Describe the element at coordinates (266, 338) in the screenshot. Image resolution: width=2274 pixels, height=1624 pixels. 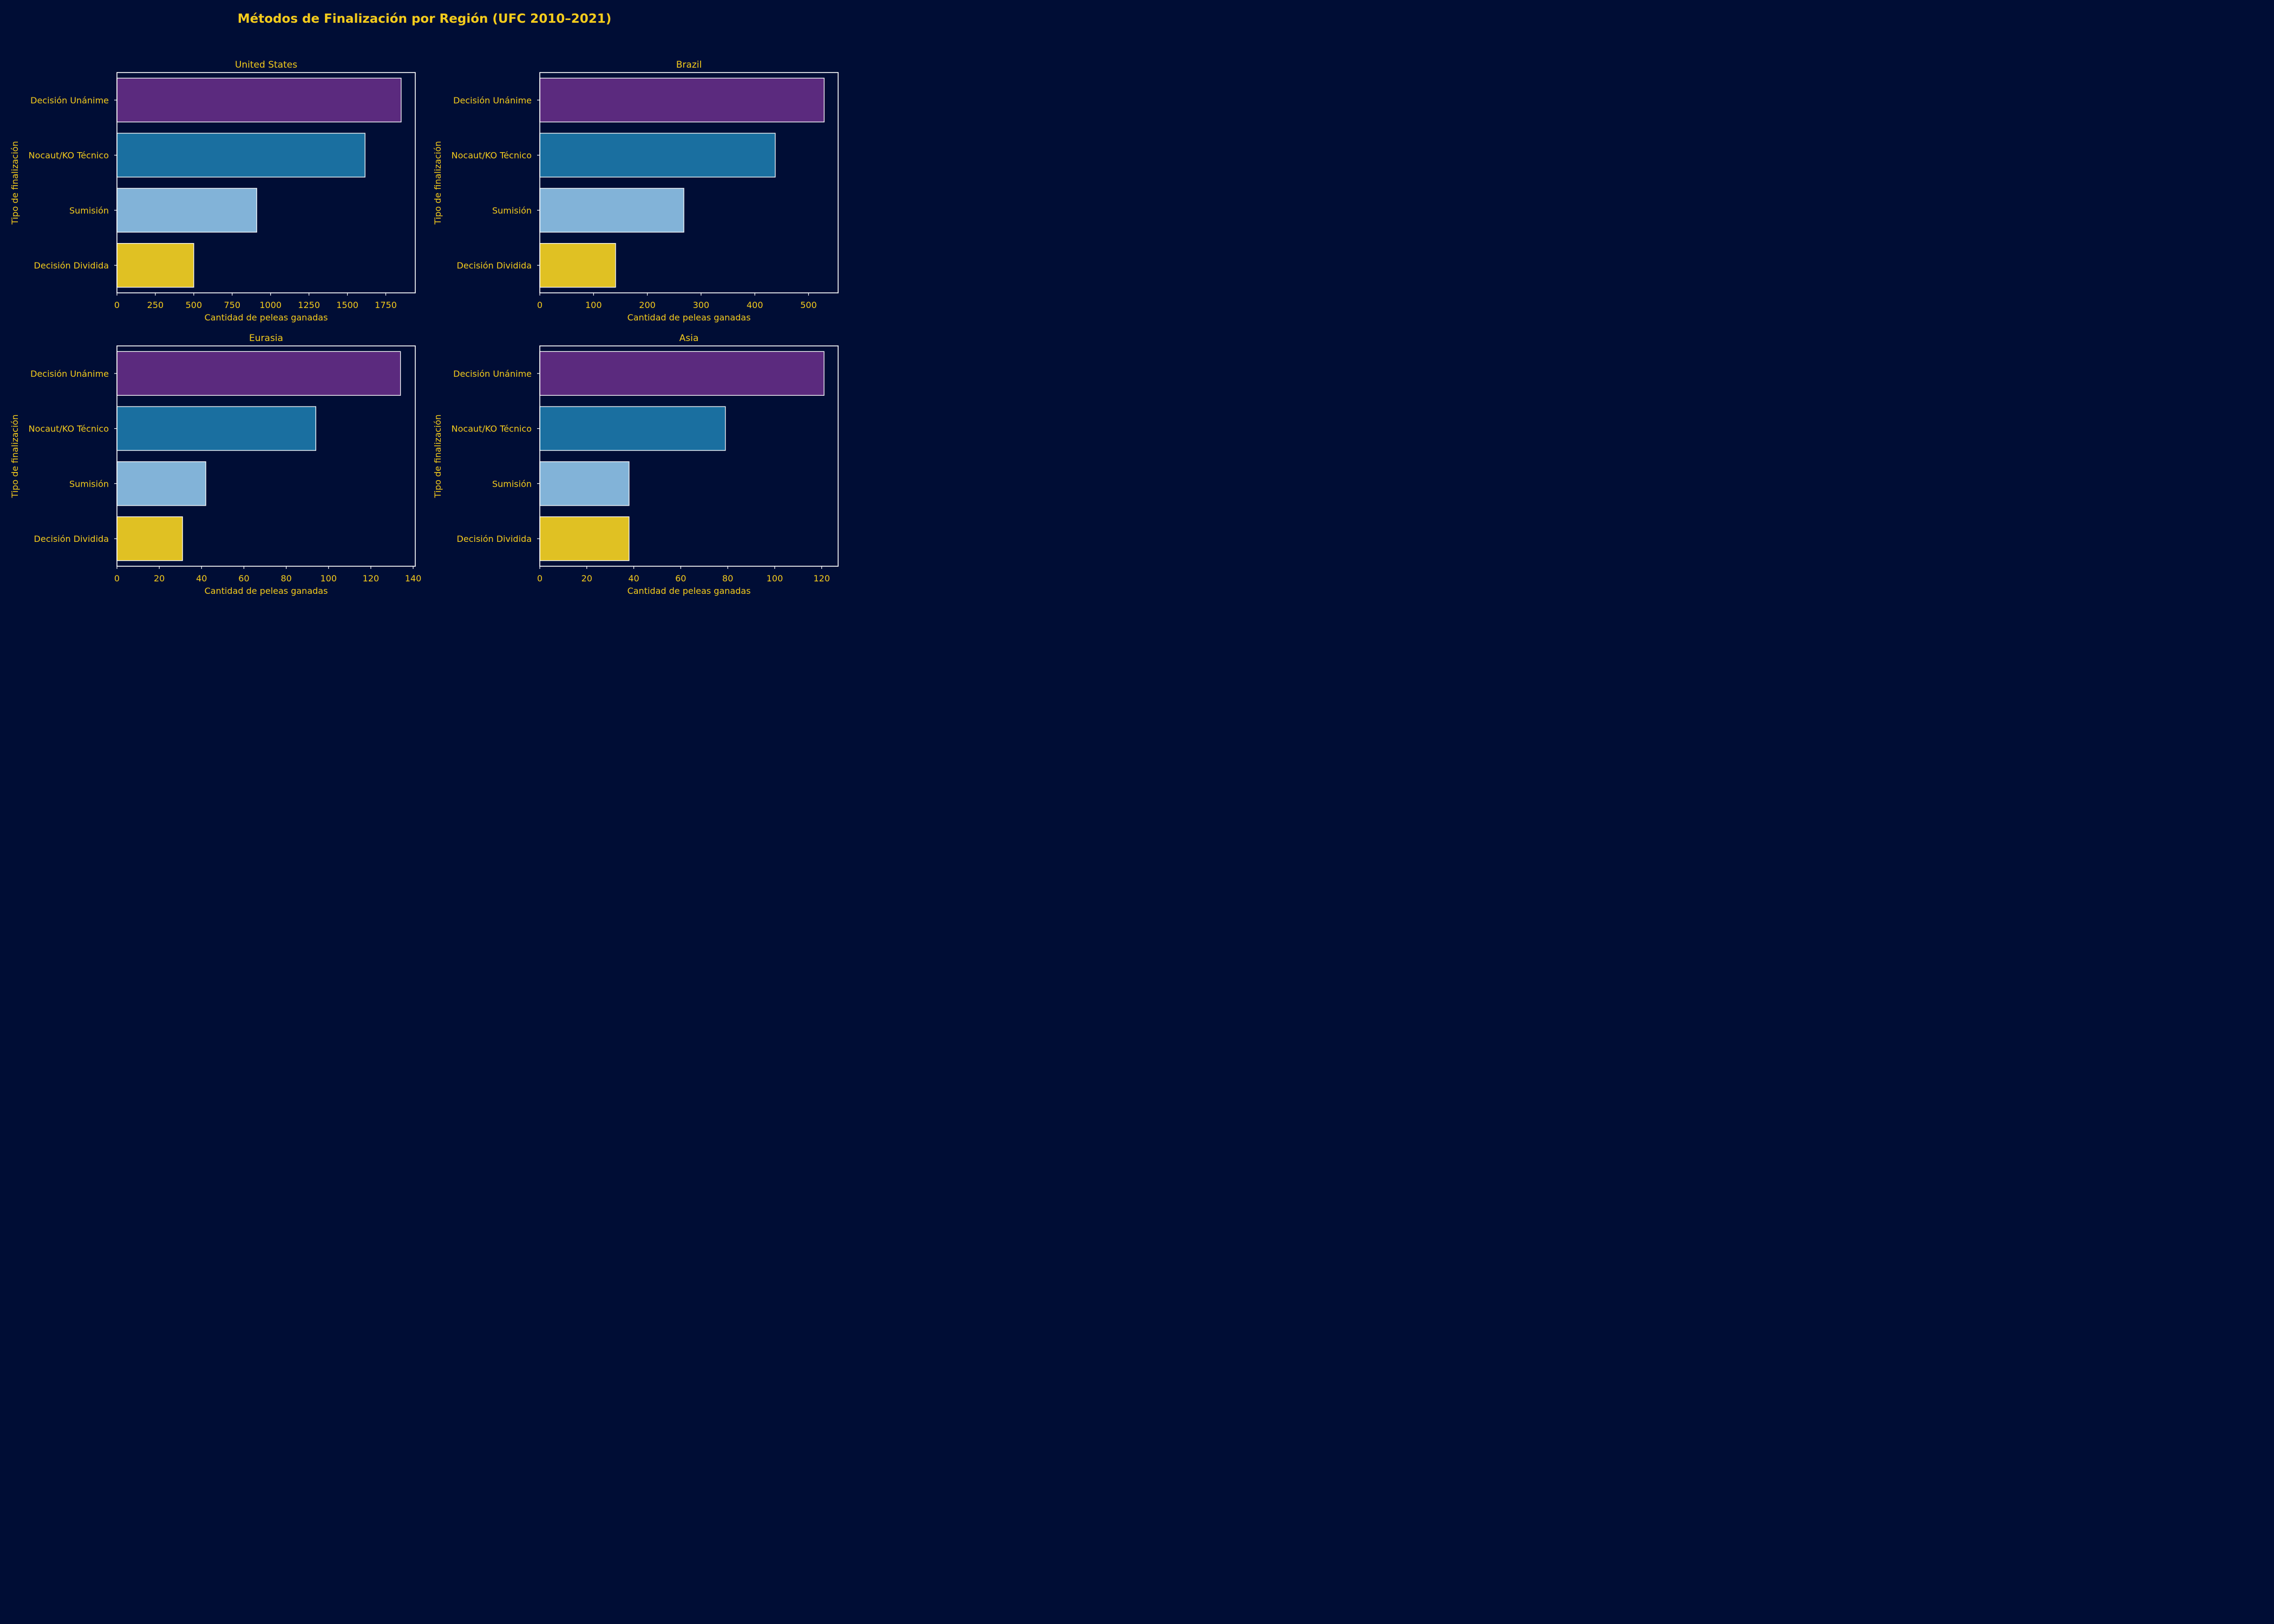
I see `panel-title: Eurasia` at that location.